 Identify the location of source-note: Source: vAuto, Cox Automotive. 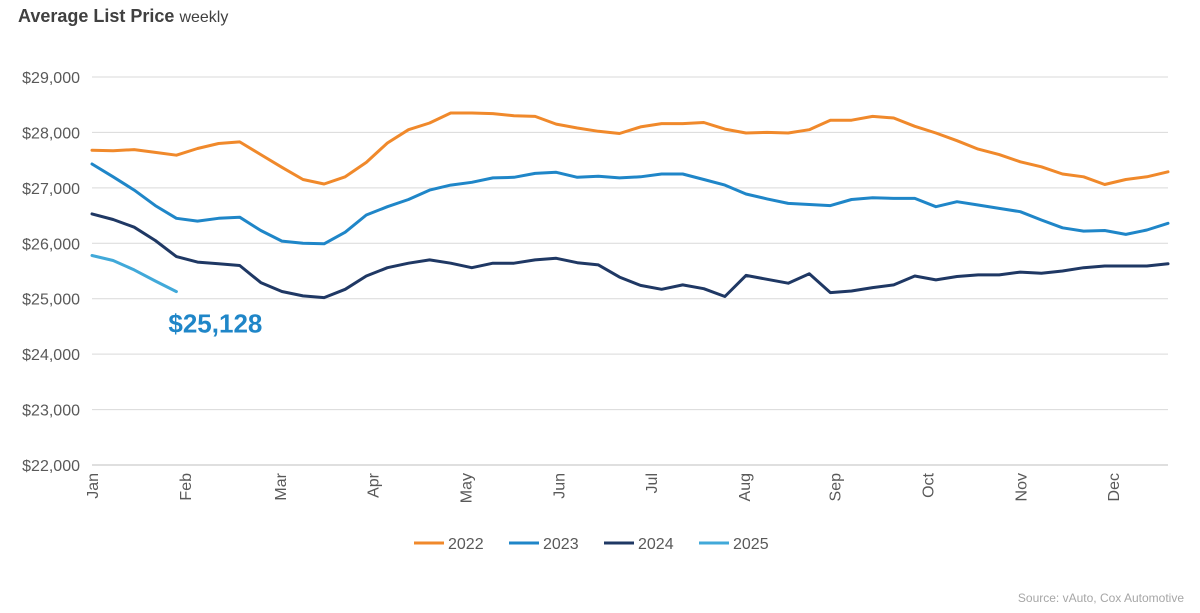
(1100, 598).